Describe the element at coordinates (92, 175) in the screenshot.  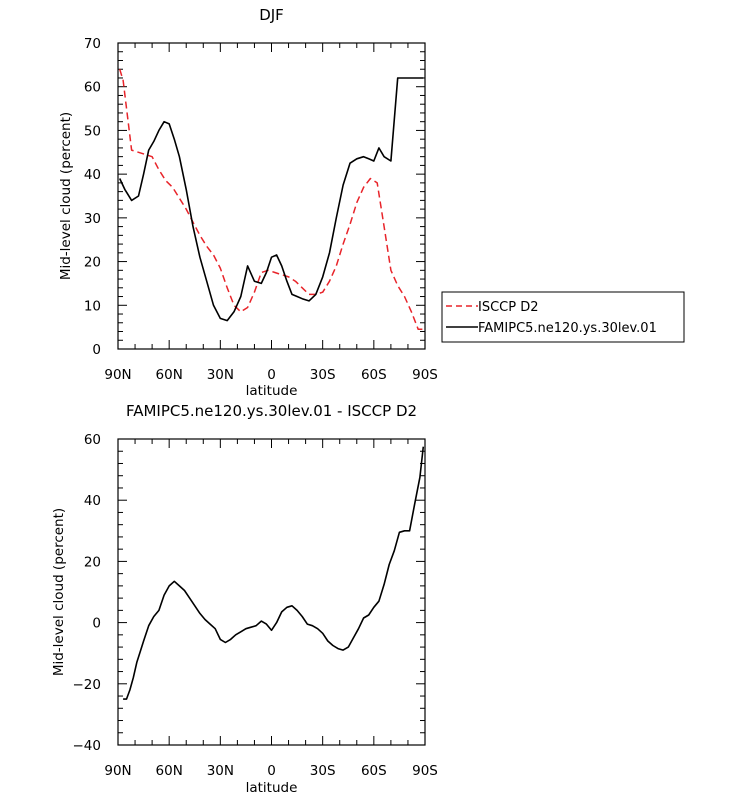
I see `top-y-tick-label: 40` at that location.